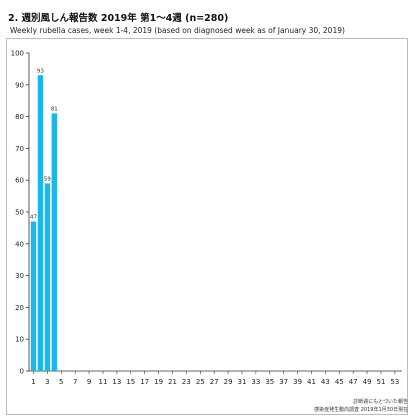 This screenshot has width=410, height=417. What do you see at coordinates (186, 382) in the screenshot?
I see `x-tick-label: 23` at bounding box center [186, 382].